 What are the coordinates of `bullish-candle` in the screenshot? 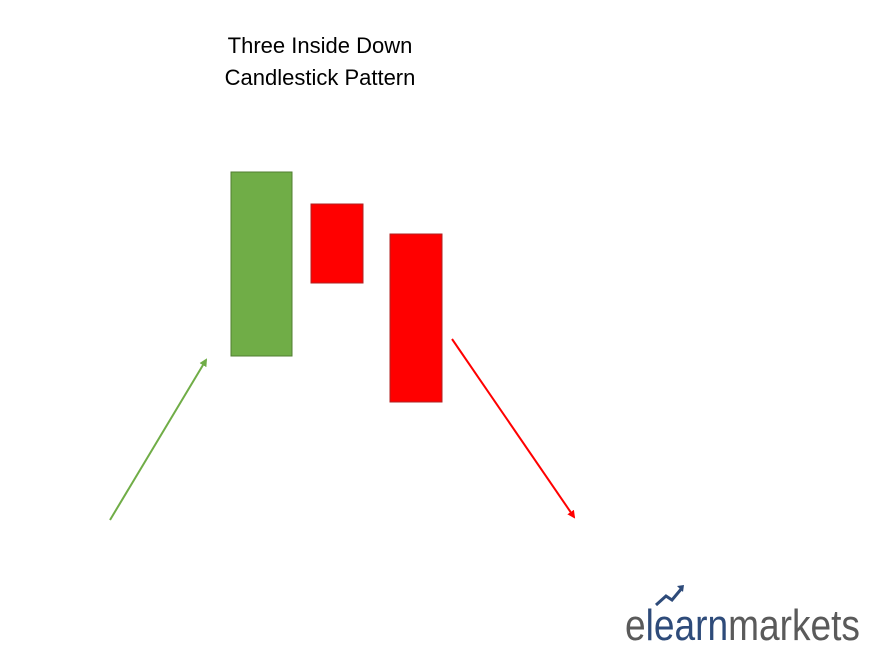 It's located at (261, 264).